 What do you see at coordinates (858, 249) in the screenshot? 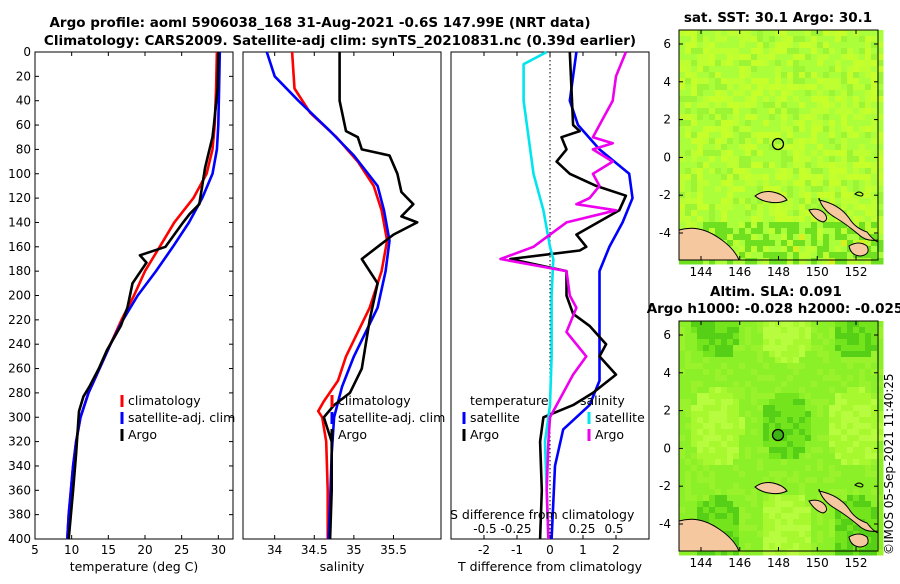
I see `land-island` at bounding box center [858, 249].